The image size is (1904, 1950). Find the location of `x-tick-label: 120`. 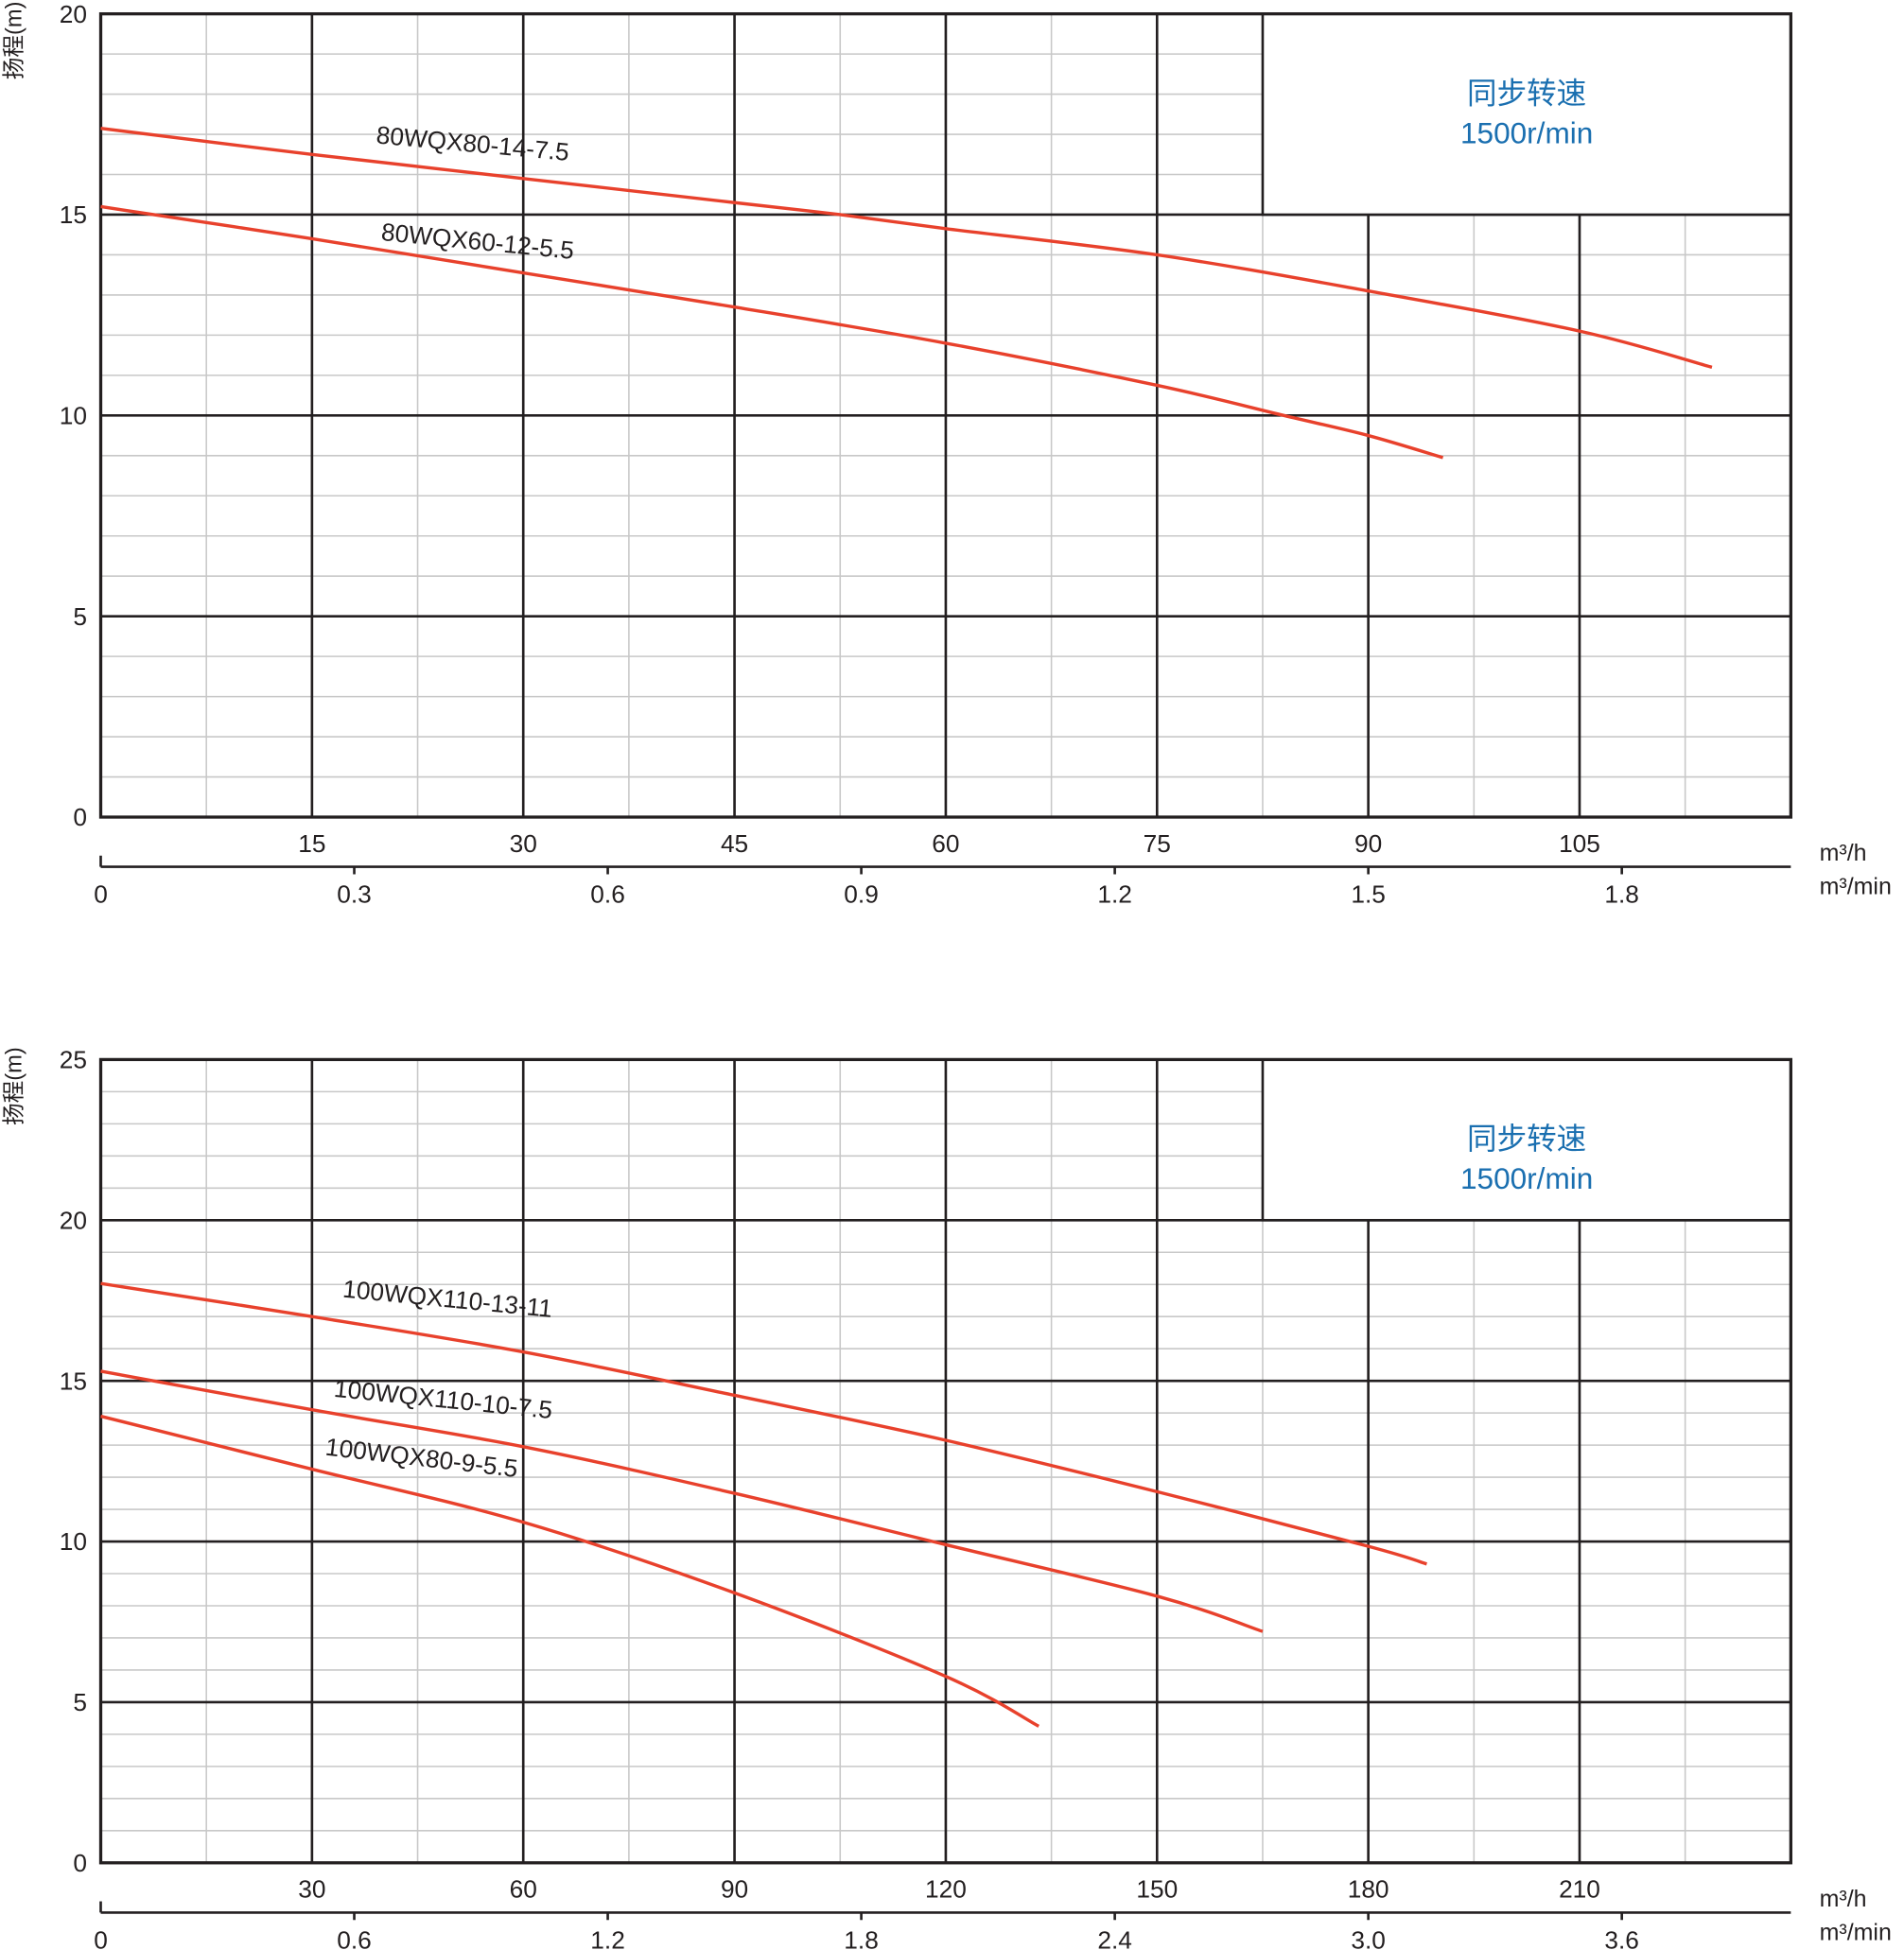

x-tick-label: 120 is located at coordinates (946, 1889).